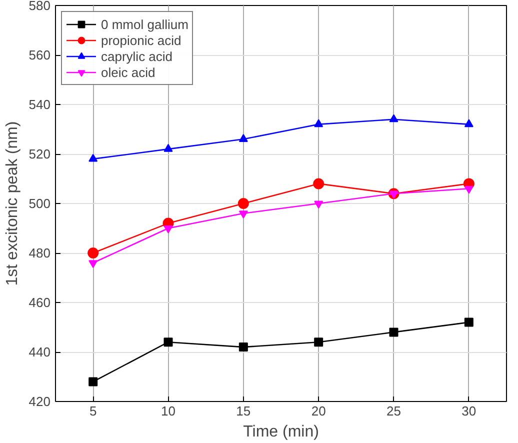 The height and width of the screenshot is (443, 518). What do you see at coordinates (141, 40) in the screenshot?
I see `legend-label: propionic acid` at bounding box center [141, 40].